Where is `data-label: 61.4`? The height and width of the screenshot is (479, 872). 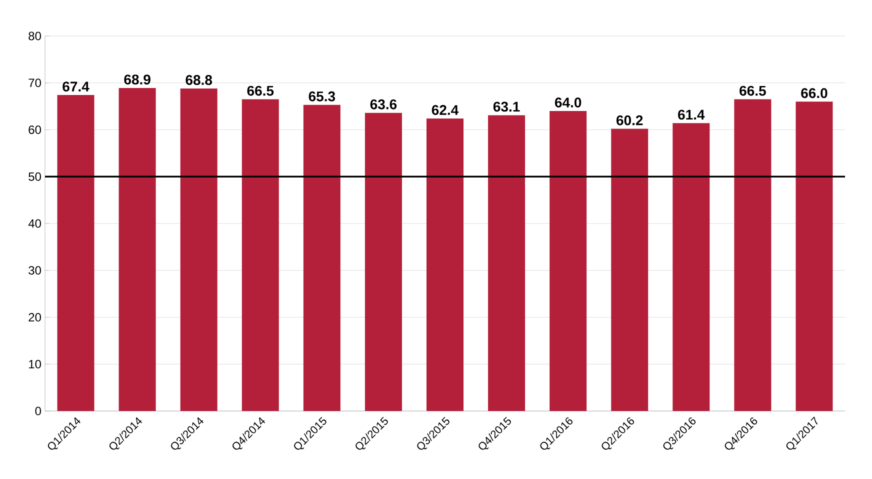 data-label: 61.4 is located at coordinates (691, 115).